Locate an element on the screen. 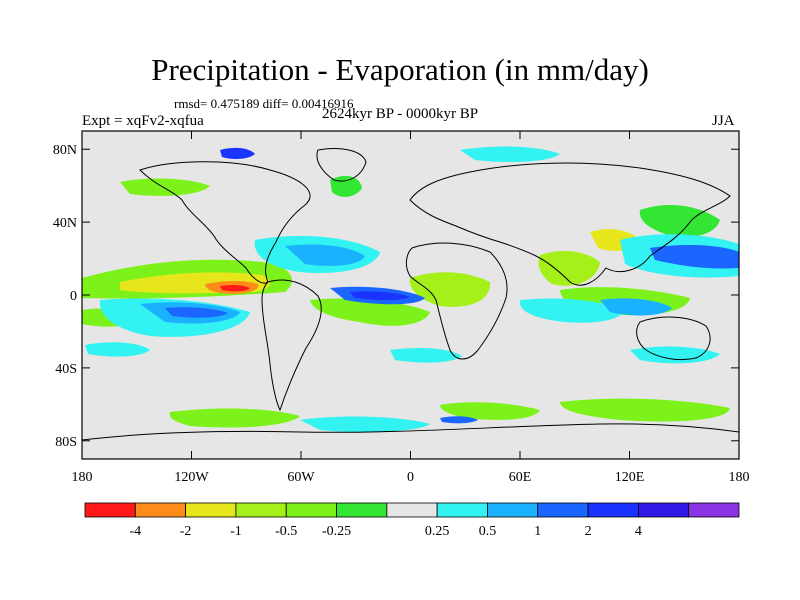 Image resolution: width=800 pixels, height=600 pixels. period-label: 2624kyr BP - 0000kyr BP is located at coordinates (400, 114).